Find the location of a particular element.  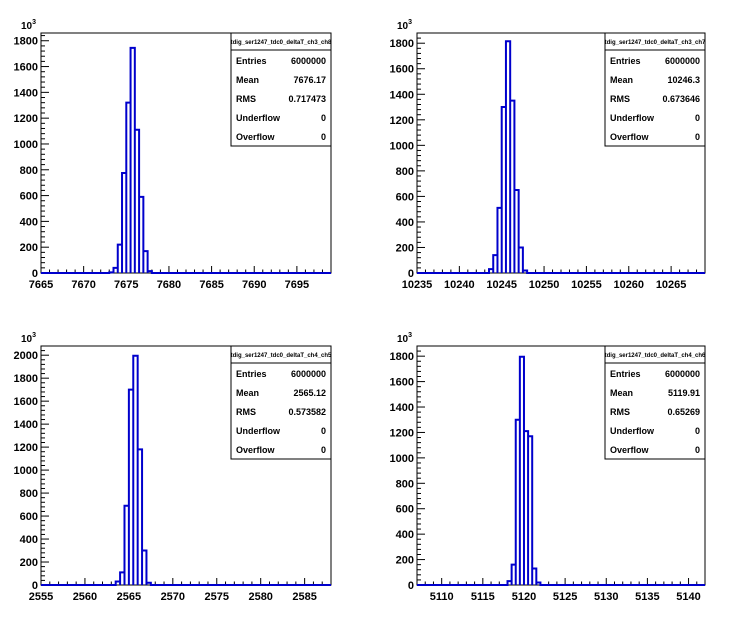

x-tick-label: 2585 is located at coordinates (304, 597).